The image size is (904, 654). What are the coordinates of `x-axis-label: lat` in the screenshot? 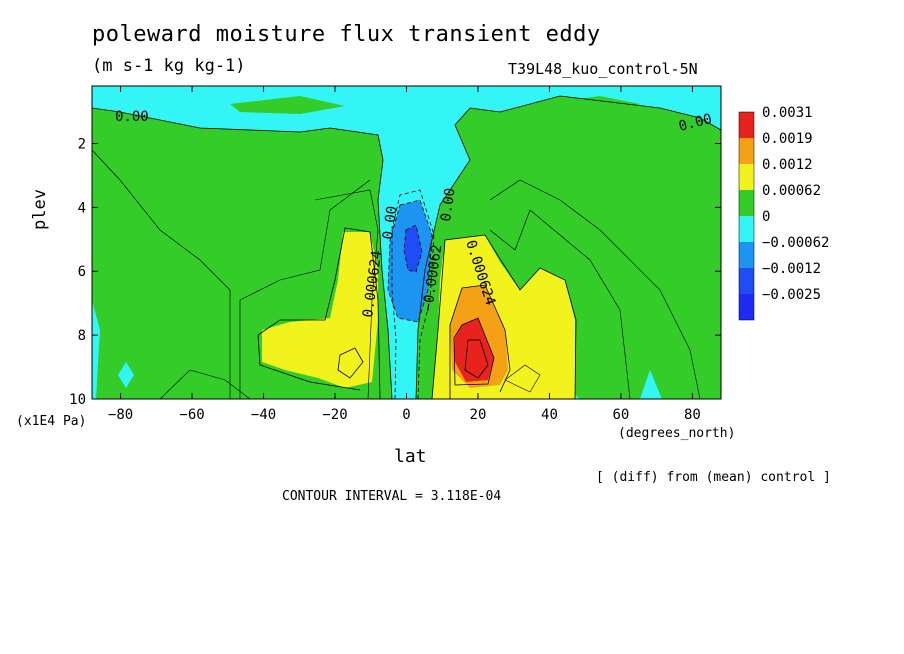 It's located at (410, 456).